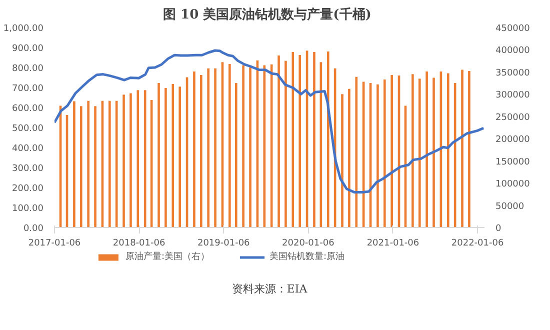 The height and width of the screenshot is (330, 550). What do you see at coordinates (139, 243) in the screenshot?
I see `x-tick-label: 2018-01-06` at bounding box center [139, 243].